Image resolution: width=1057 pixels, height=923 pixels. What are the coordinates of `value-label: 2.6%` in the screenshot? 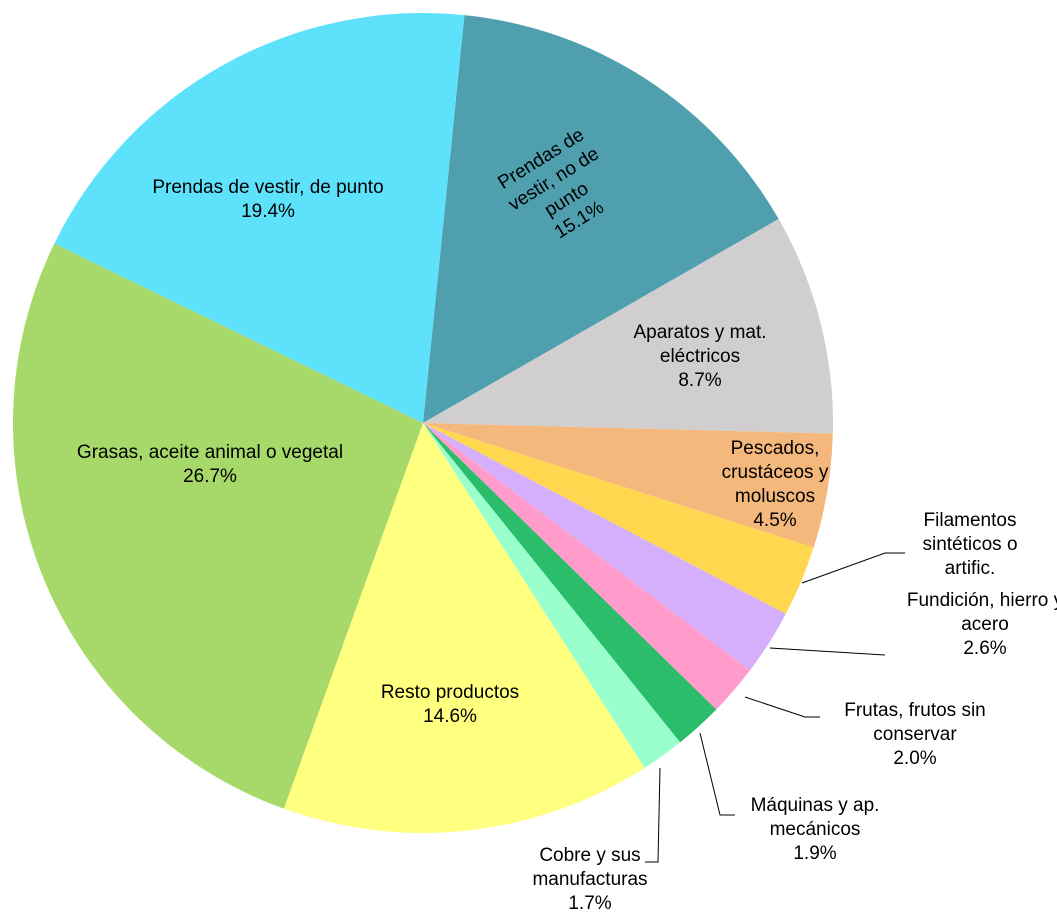 It's located at (985, 648).